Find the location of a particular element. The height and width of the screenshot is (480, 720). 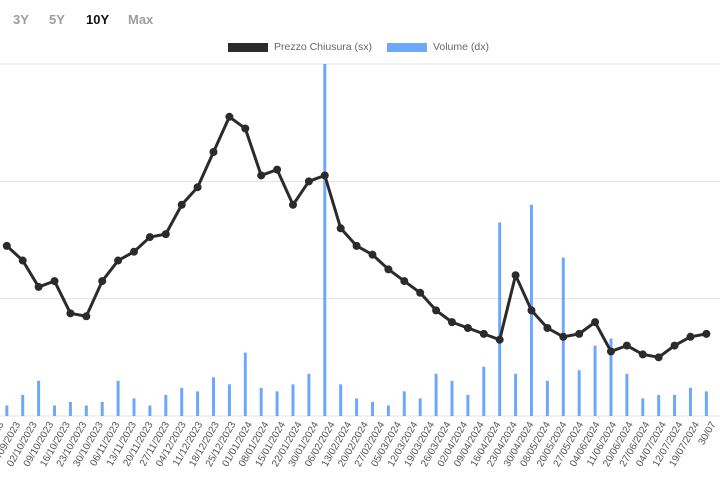

range-tab-max: Max is located at coordinates (141, 19).